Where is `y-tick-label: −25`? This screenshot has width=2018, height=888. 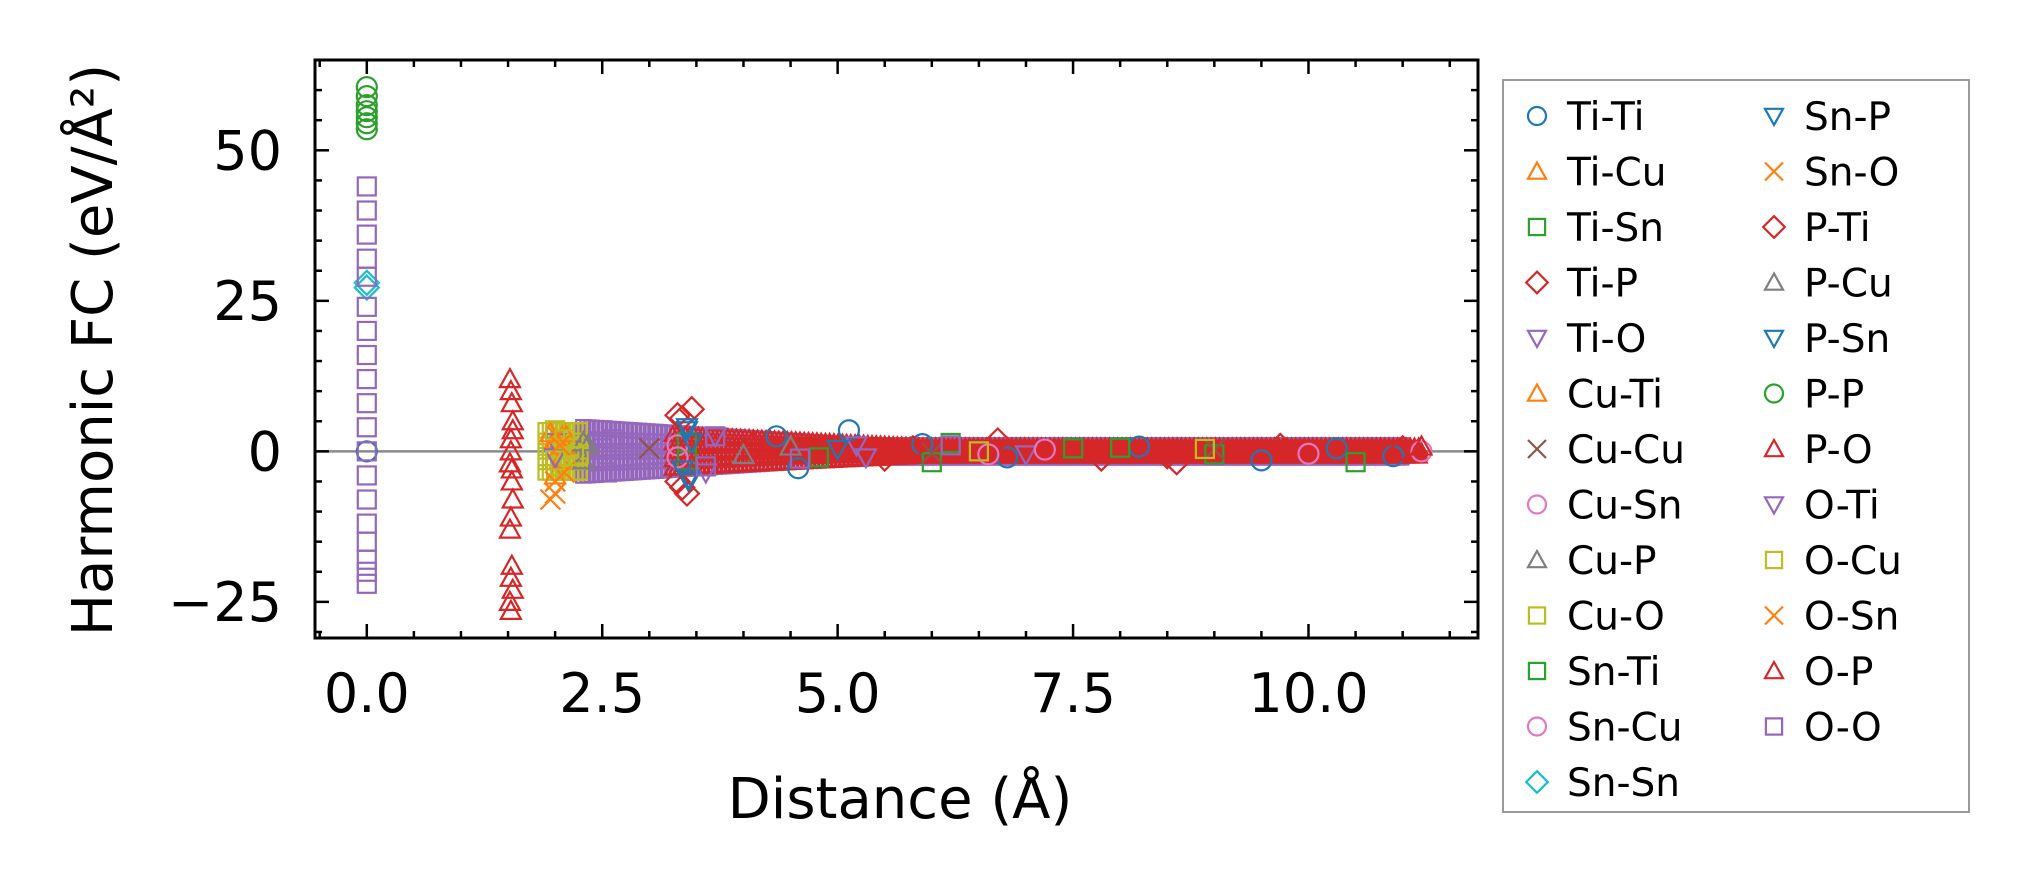 y-tick-label: −25 is located at coordinates (225, 602).